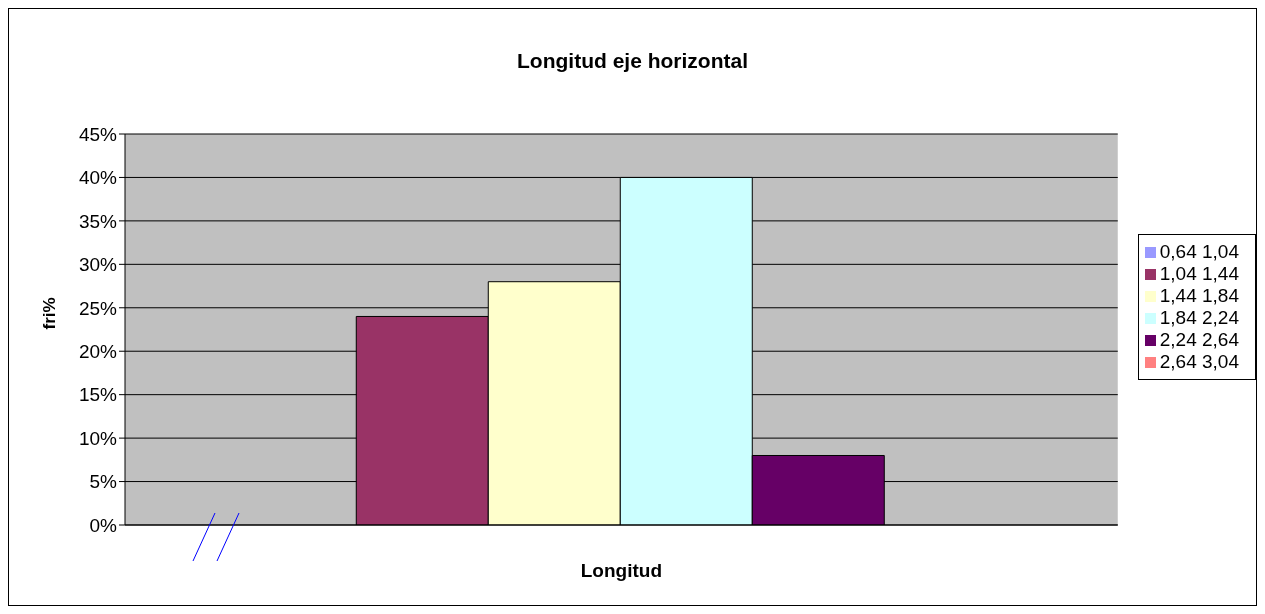 The image size is (1265, 614). I want to click on y-tick-label: 10%, so click(98, 438).